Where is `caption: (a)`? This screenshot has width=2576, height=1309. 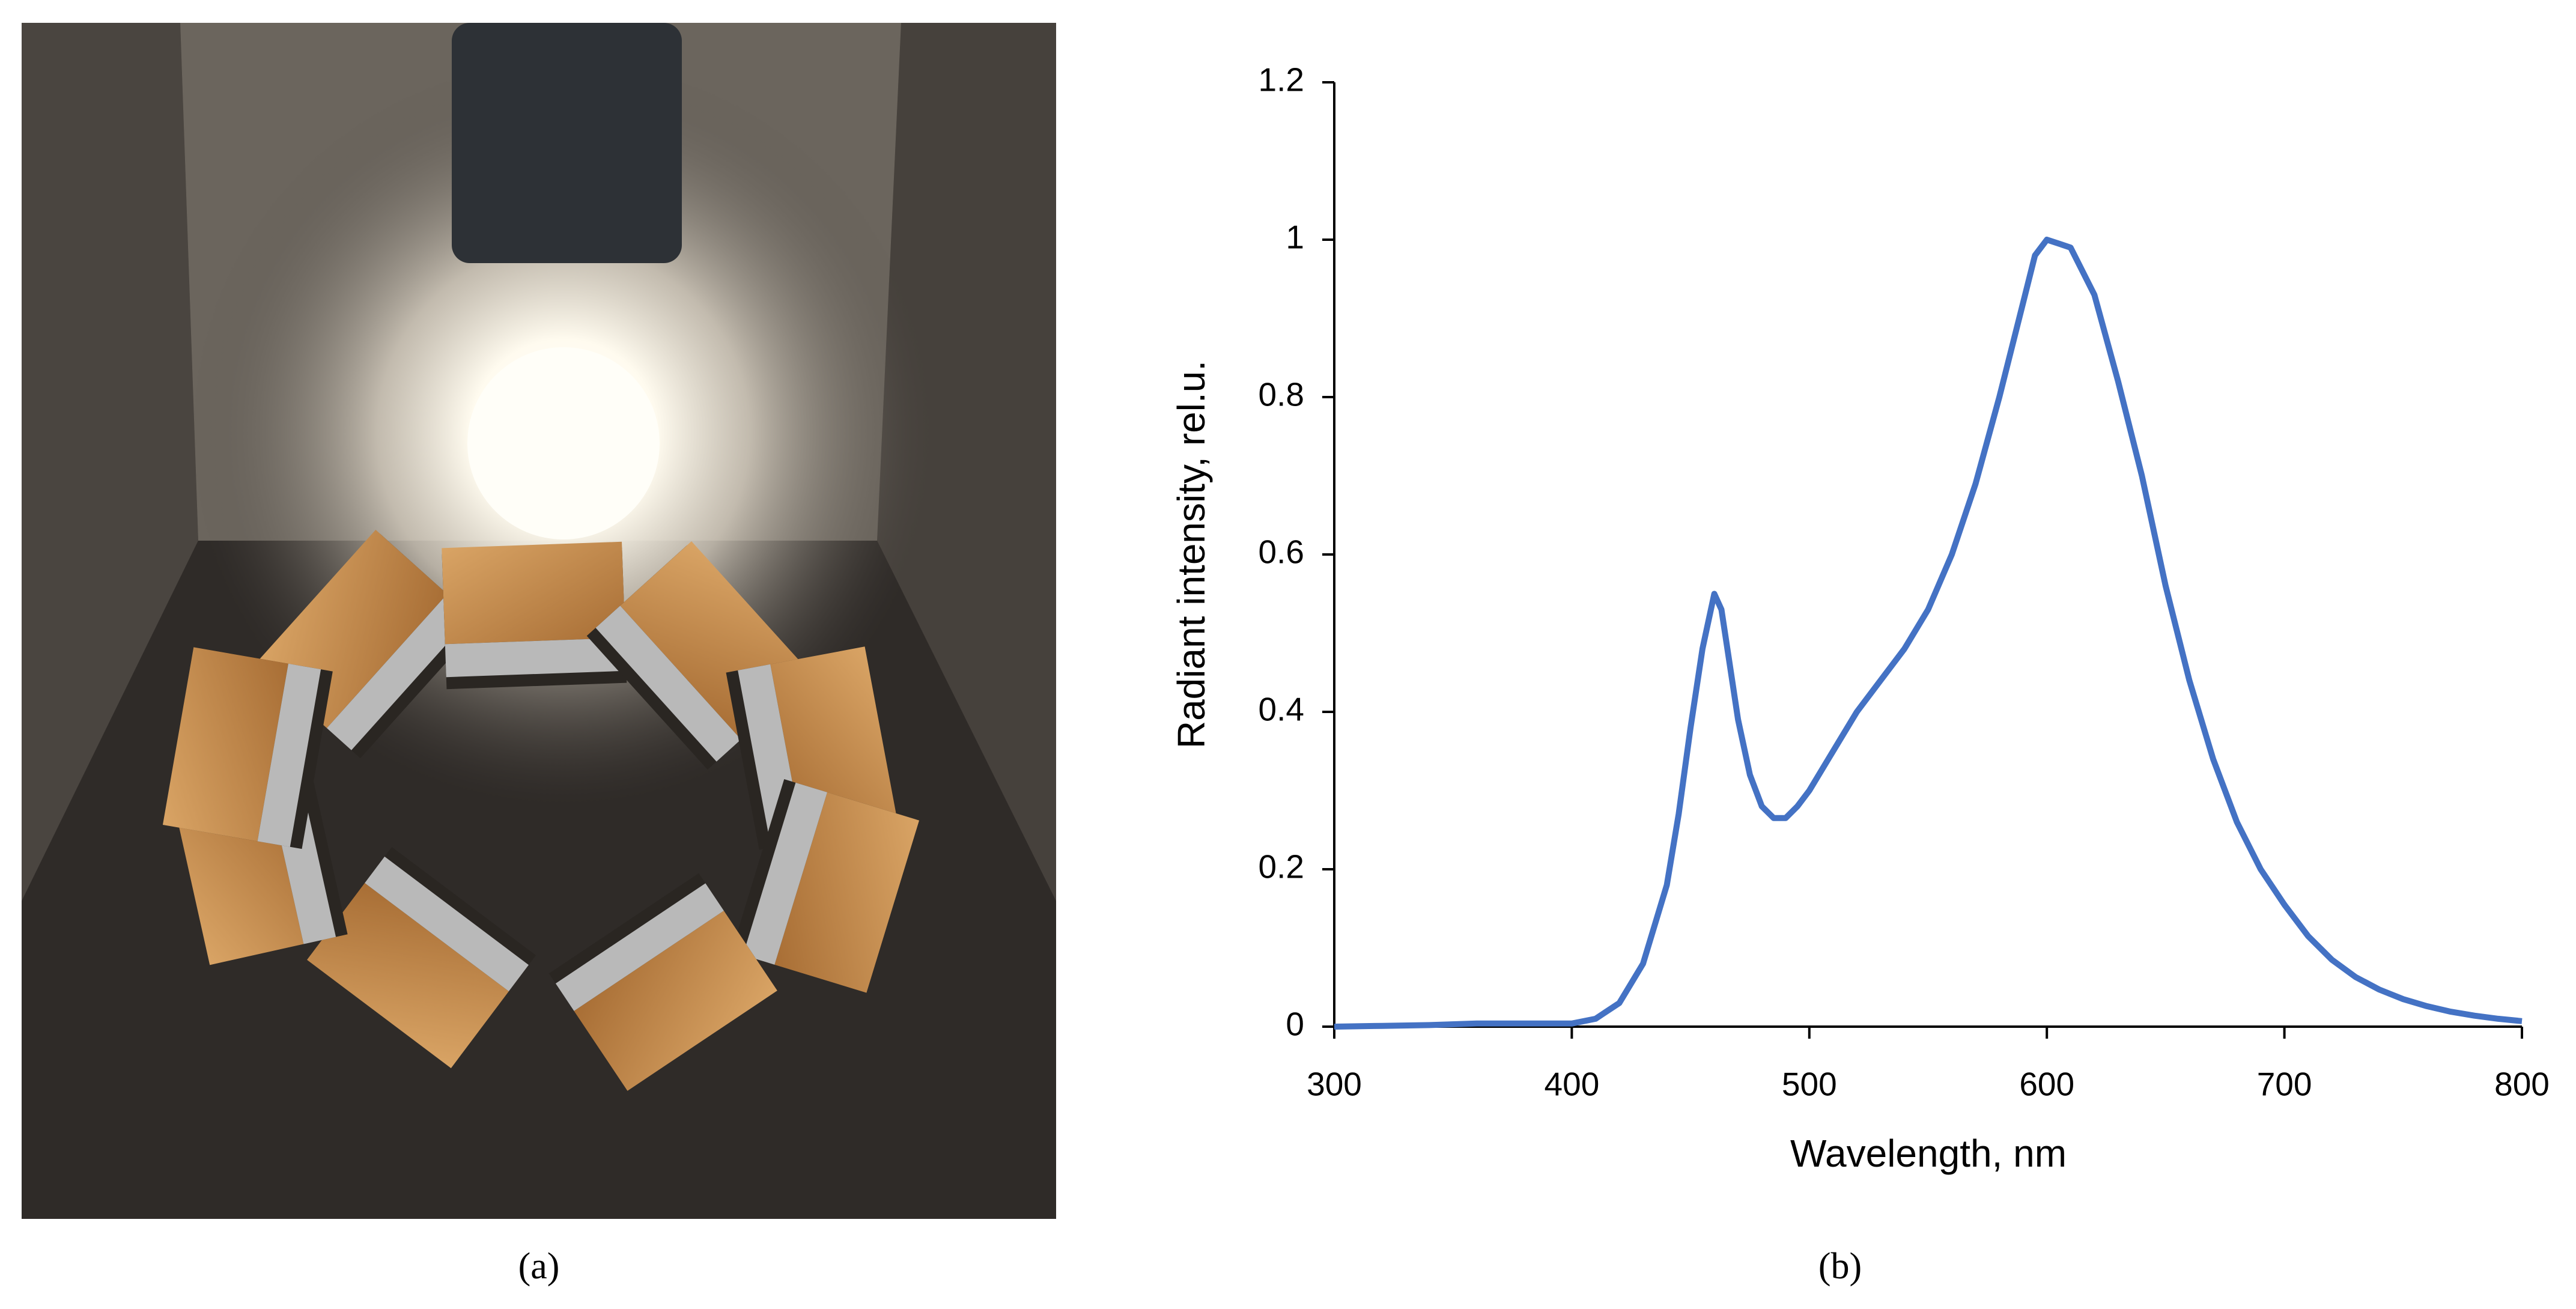
caption: (a) is located at coordinates (539, 1267).